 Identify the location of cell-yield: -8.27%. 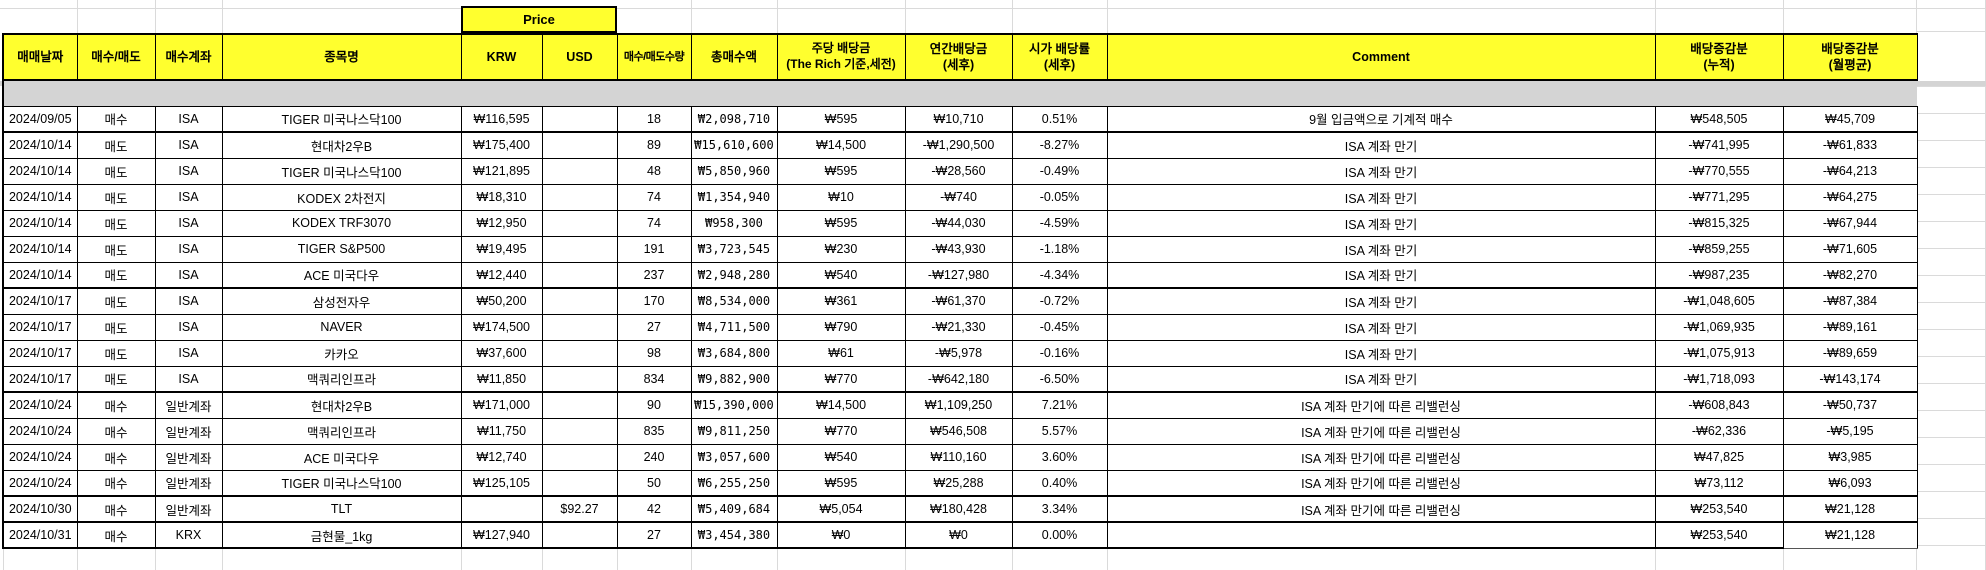
(1059, 145).